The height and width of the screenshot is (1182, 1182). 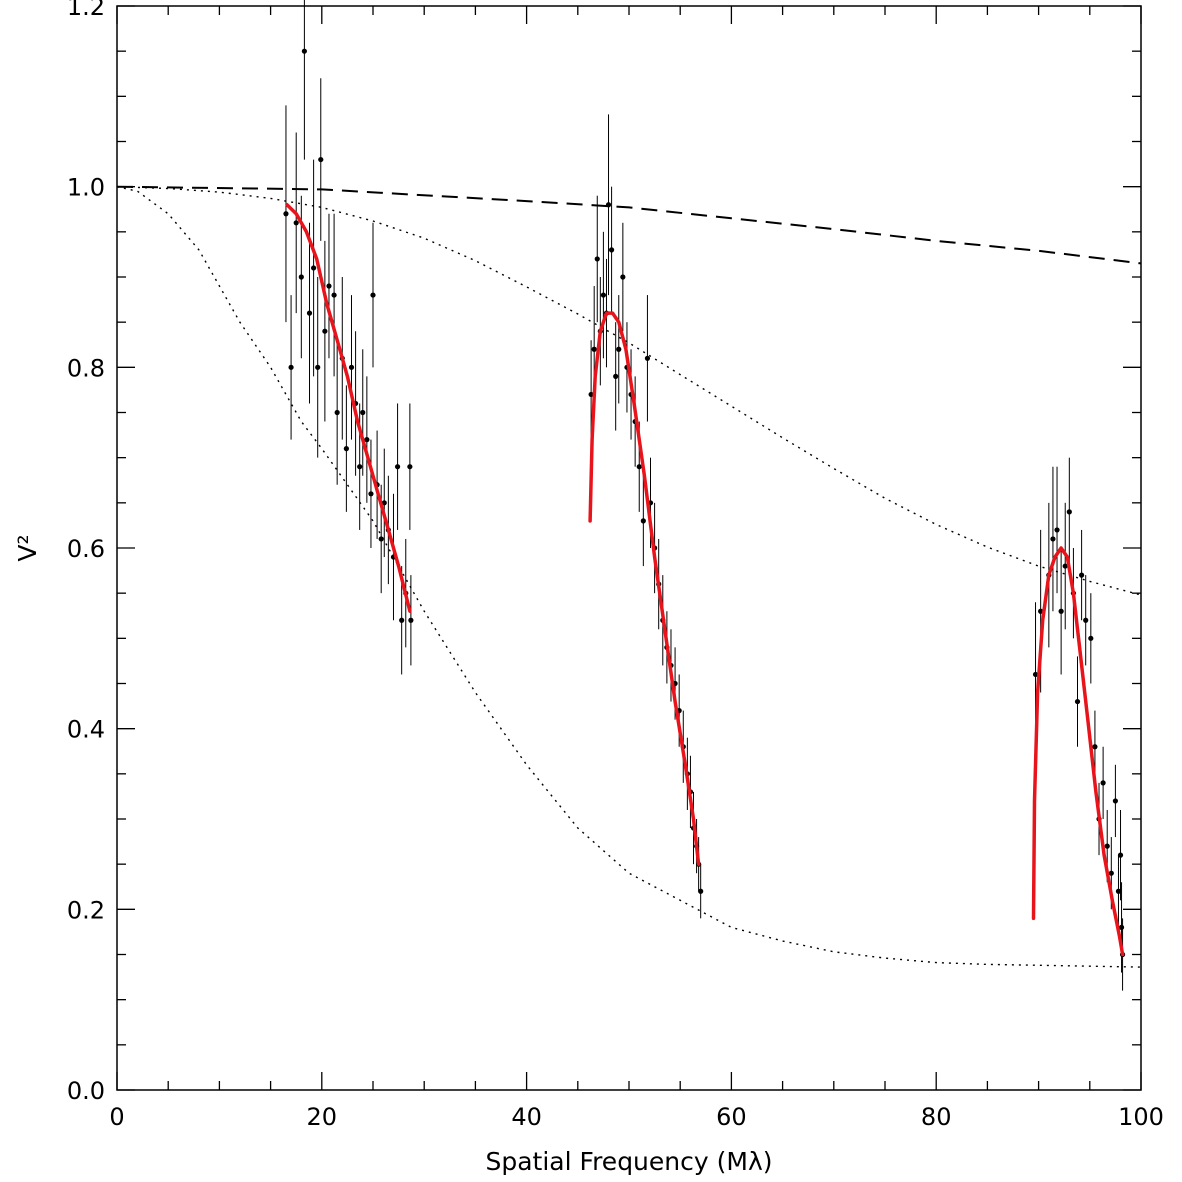 I want to click on y-tick-label: 0.0, so click(x=86, y=1091).